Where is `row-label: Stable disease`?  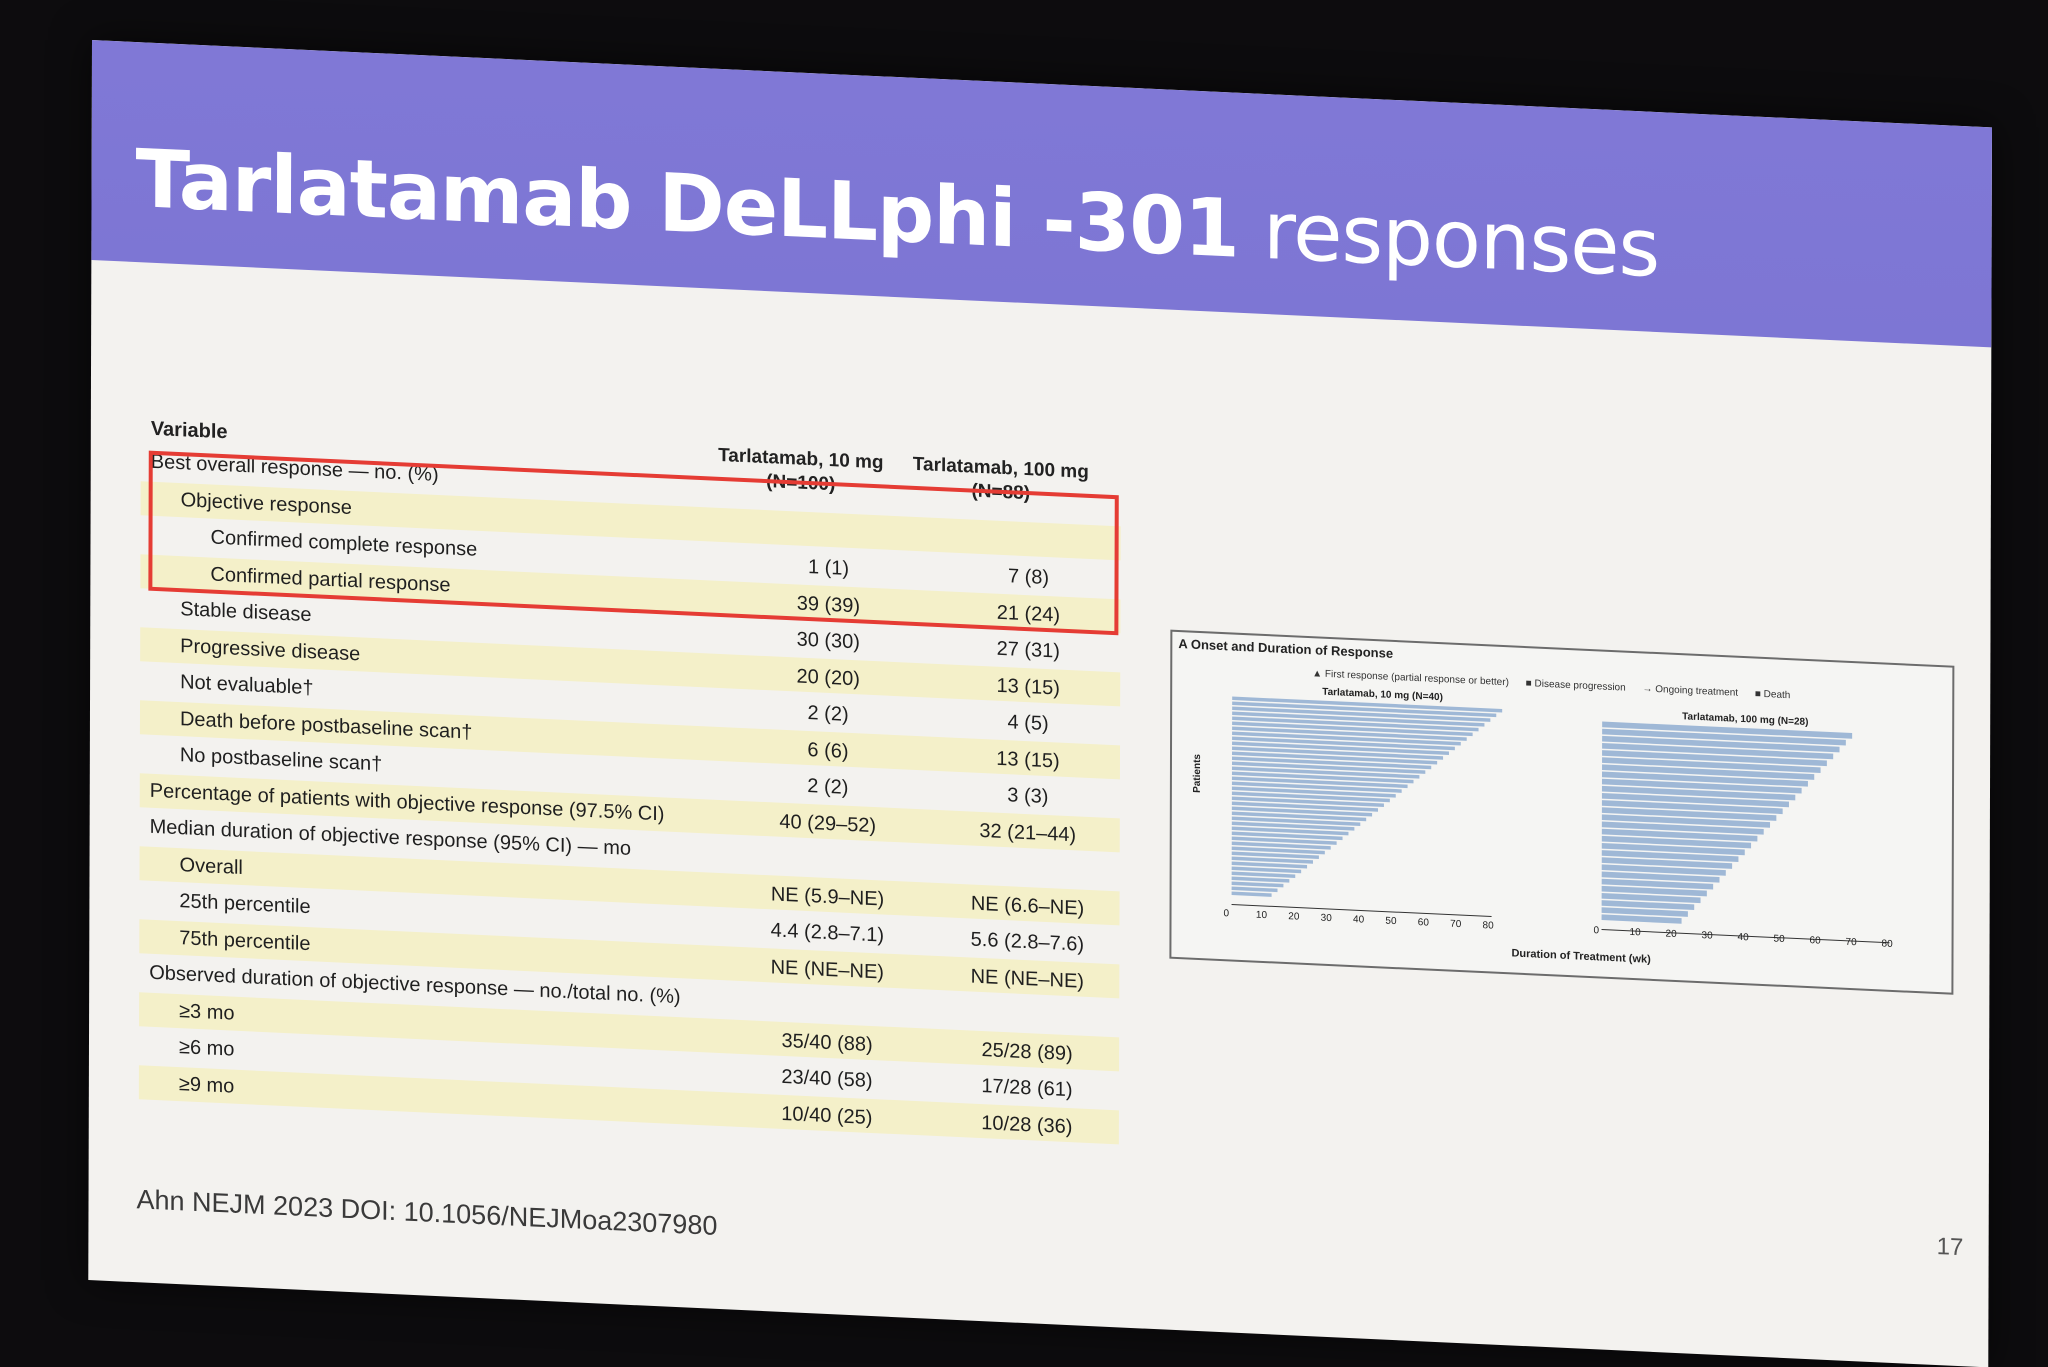
row-label: Stable disease is located at coordinates (246, 612).